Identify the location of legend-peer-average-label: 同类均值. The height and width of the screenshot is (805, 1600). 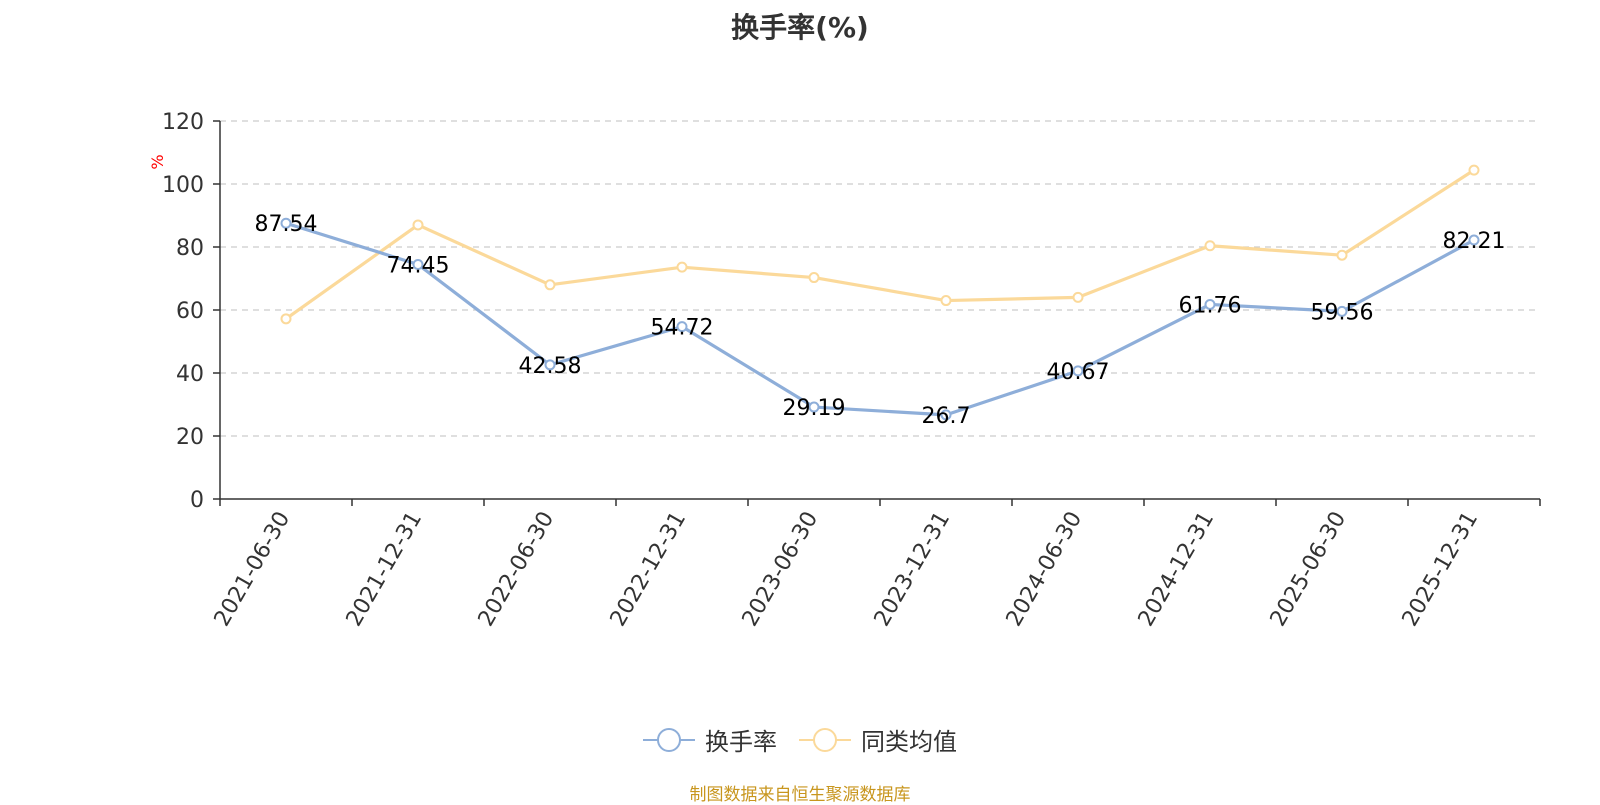
(909, 742).